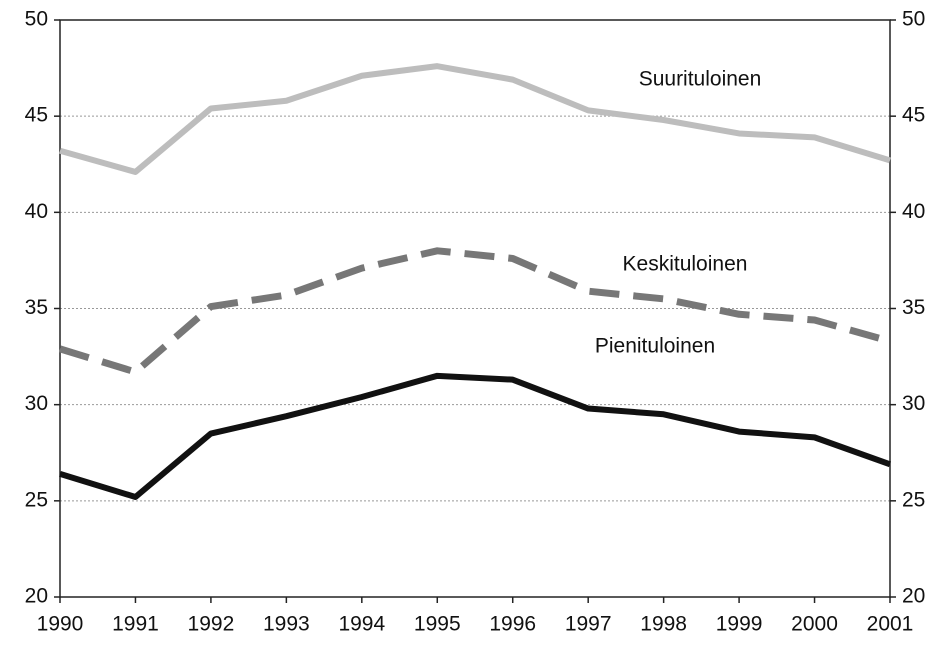  Describe the element at coordinates (739, 624) in the screenshot. I see `x-tick-label: 1999` at that location.